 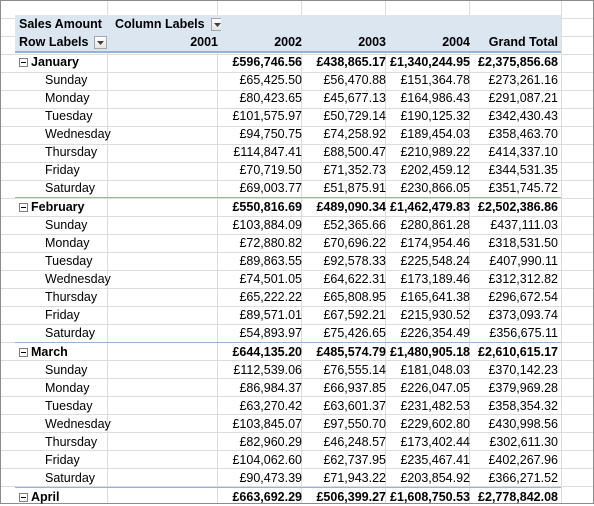 I want to click on column-labels-filter-button, so click(x=215, y=24).